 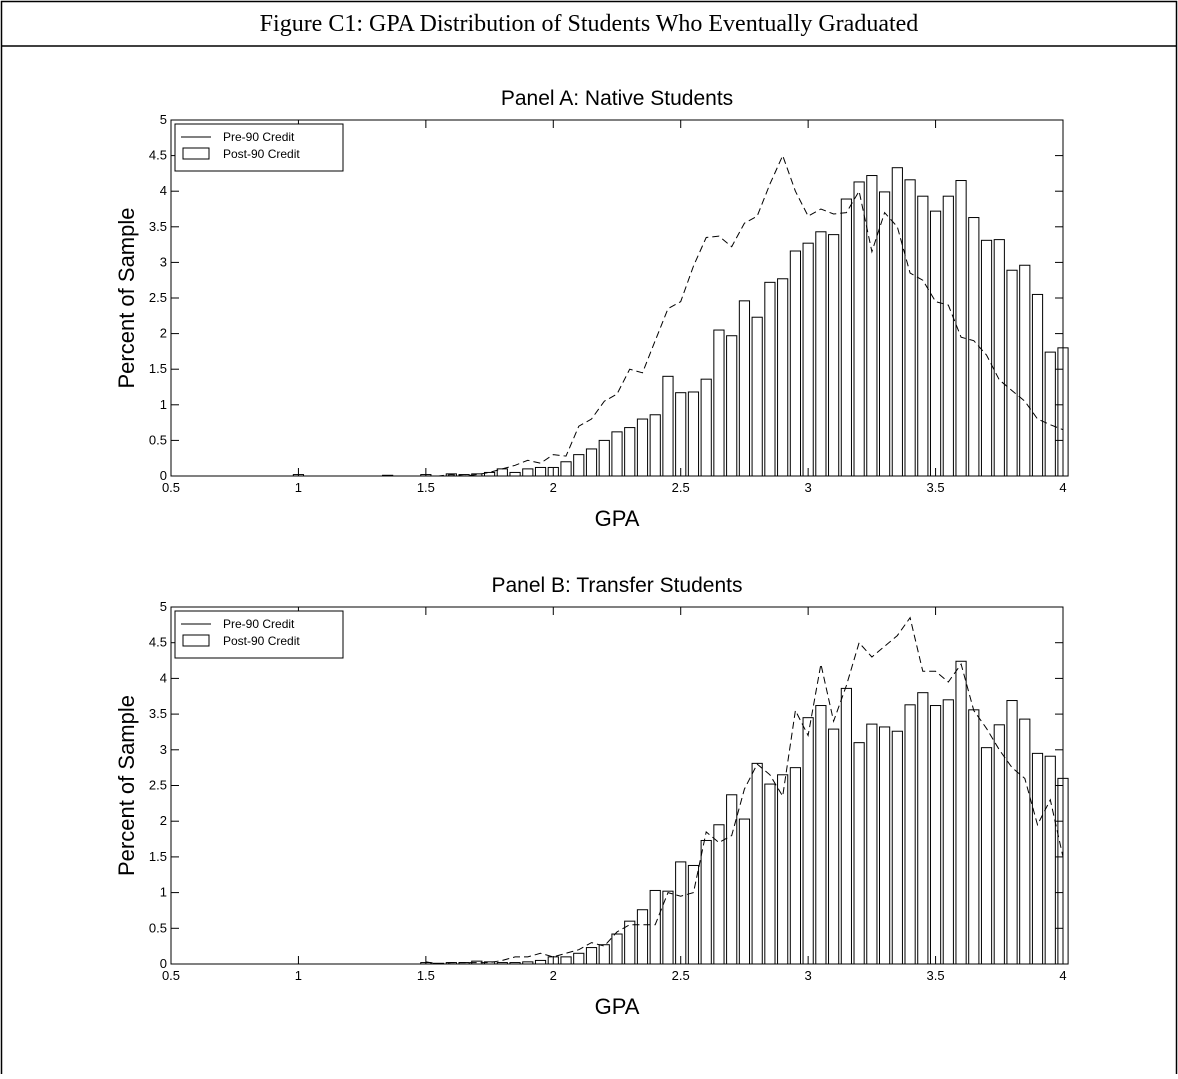 I want to click on panel-title: Panel A: Native Students, so click(x=617, y=98).